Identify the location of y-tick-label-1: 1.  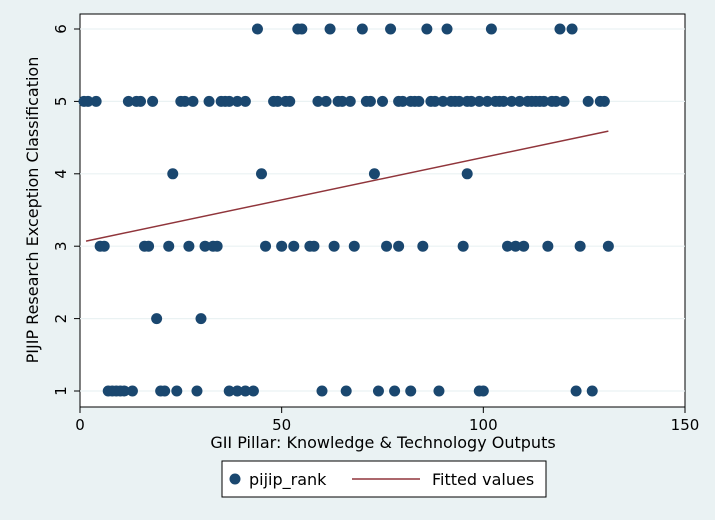
(61, 391).